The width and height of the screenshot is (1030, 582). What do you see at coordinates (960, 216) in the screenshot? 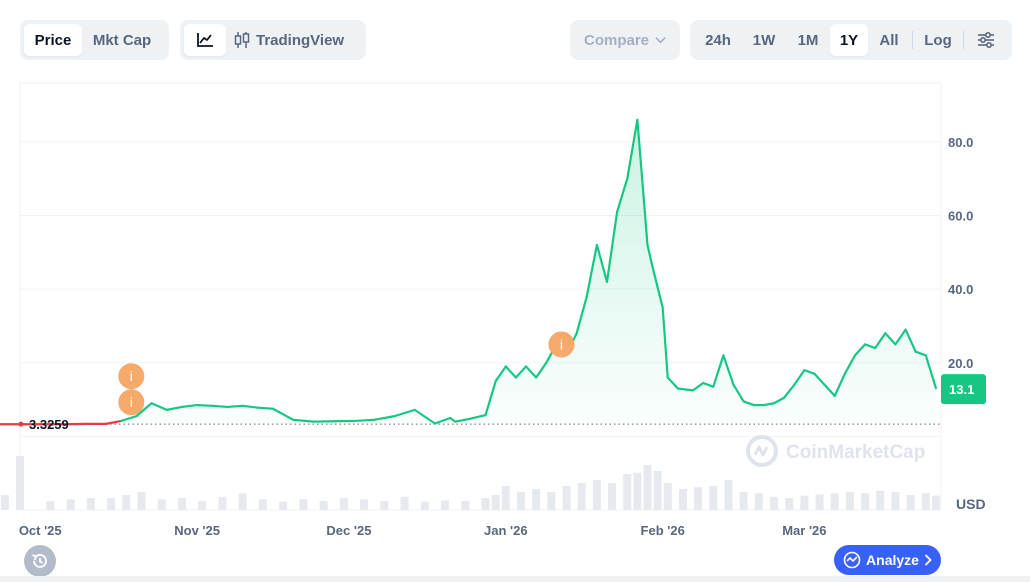
I see `y-tick-label: 60.0` at bounding box center [960, 216].